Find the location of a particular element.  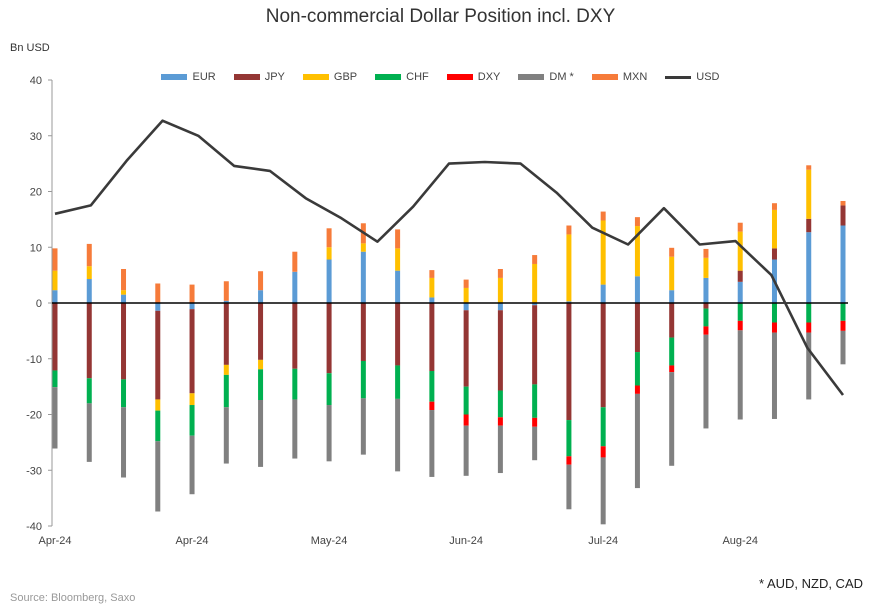

source-note: Source: Bloomberg, Saxo is located at coordinates (73, 598).